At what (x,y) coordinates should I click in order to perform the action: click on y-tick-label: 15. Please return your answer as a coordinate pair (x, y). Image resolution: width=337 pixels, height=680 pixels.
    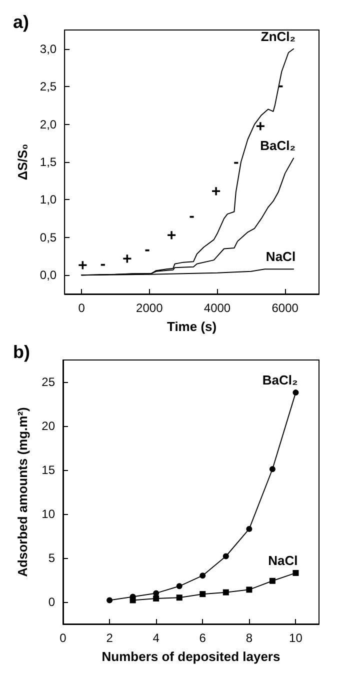
    Looking at the image, I should click on (49, 470).